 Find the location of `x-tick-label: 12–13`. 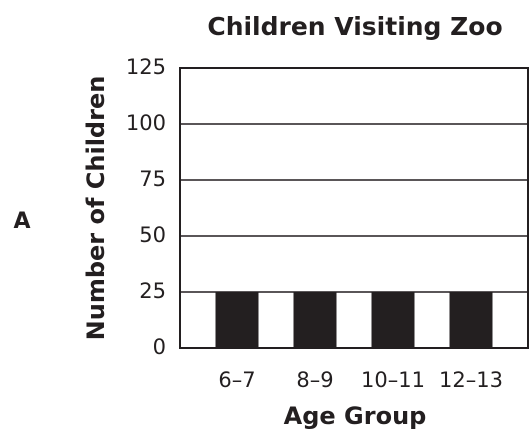

x-tick-label: 12–13 is located at coordinates (471, 380).